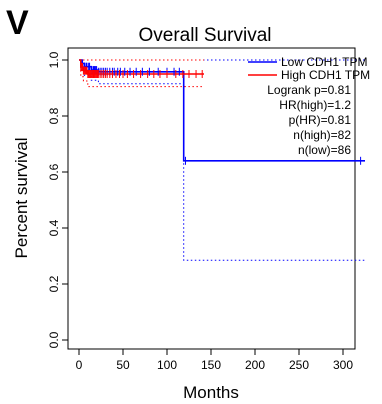 Image resolution: width=382 pixels, height=404 pixels. I want to click on y-axis: 0.0 0.2 0.4 0.6 0.8 1.0, so click(58, 199).